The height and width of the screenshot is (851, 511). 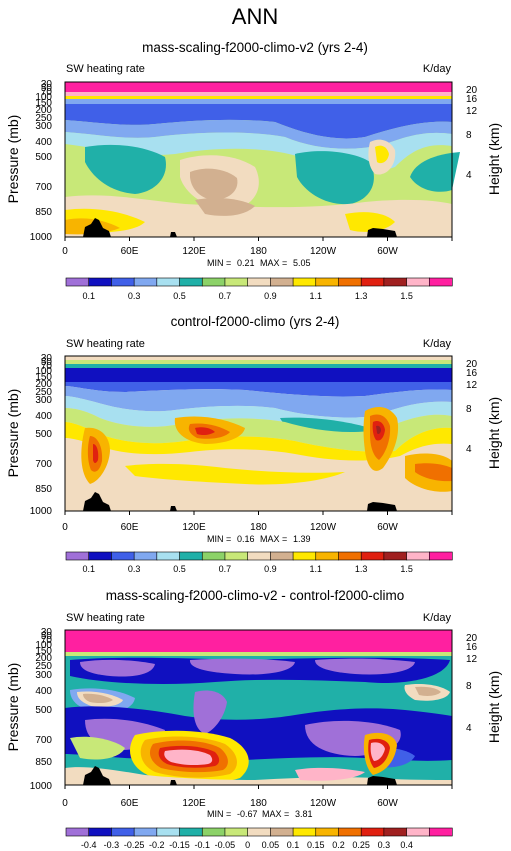 I want to click on panel-2-ytick: 250, so click(x=43, y=392).